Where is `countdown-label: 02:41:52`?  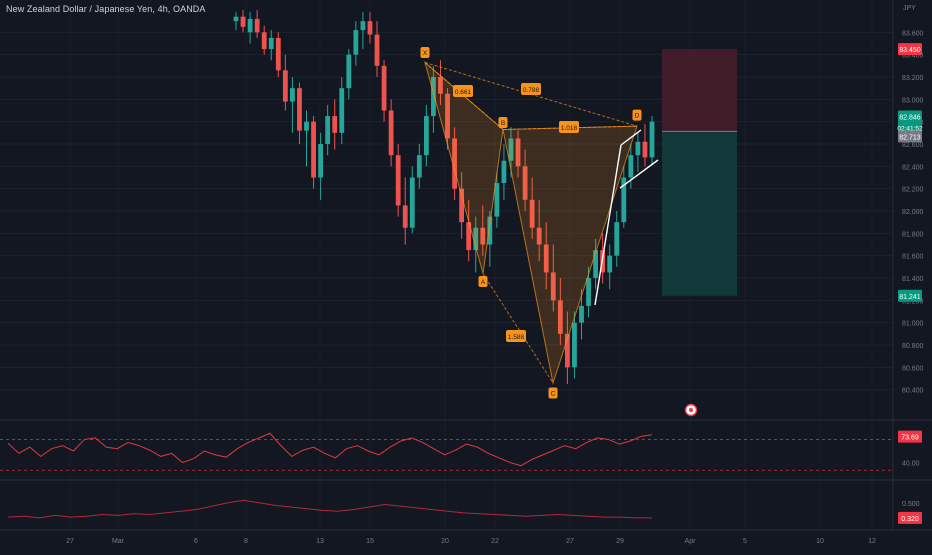 countdown-label: 02:41:52 is located at coordinates (910, 129).